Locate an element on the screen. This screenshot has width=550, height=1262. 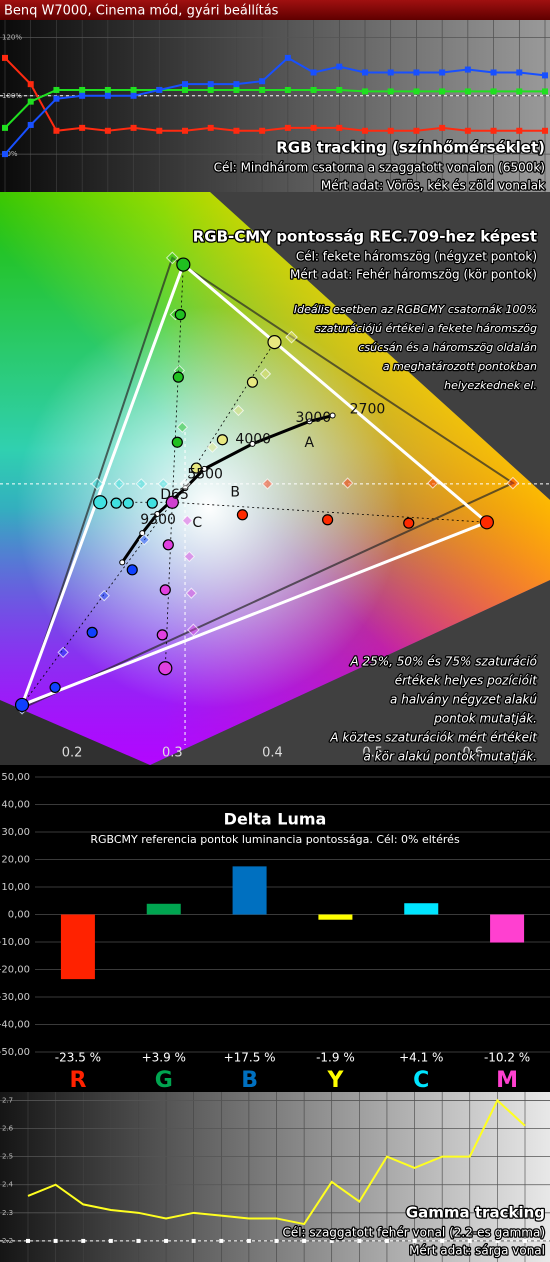
bar is located at coordinates (249, 890).